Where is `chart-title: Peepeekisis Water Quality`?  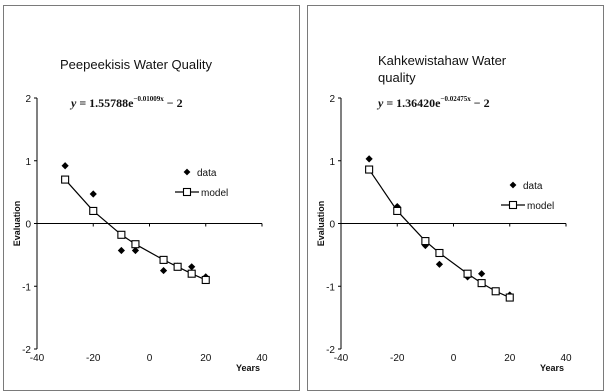
chart-title: Peepeekisis Water Quality is located at coordinates (136, 64).